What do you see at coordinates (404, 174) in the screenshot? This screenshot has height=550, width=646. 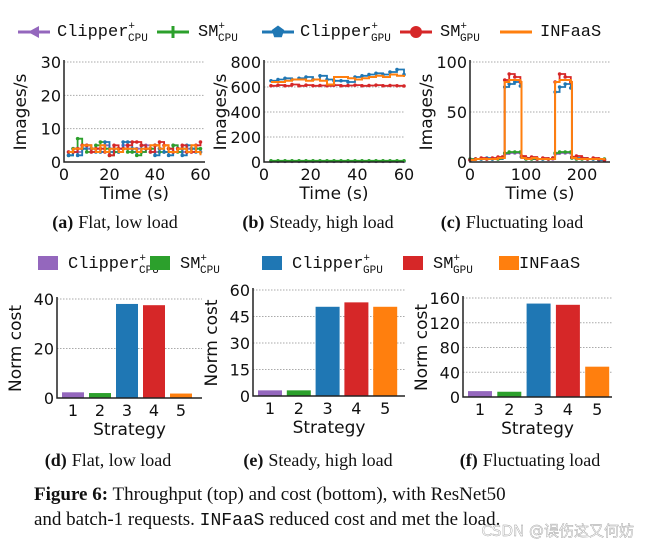 I see `x-tick-label: 60` at bounding box center [404, 174].